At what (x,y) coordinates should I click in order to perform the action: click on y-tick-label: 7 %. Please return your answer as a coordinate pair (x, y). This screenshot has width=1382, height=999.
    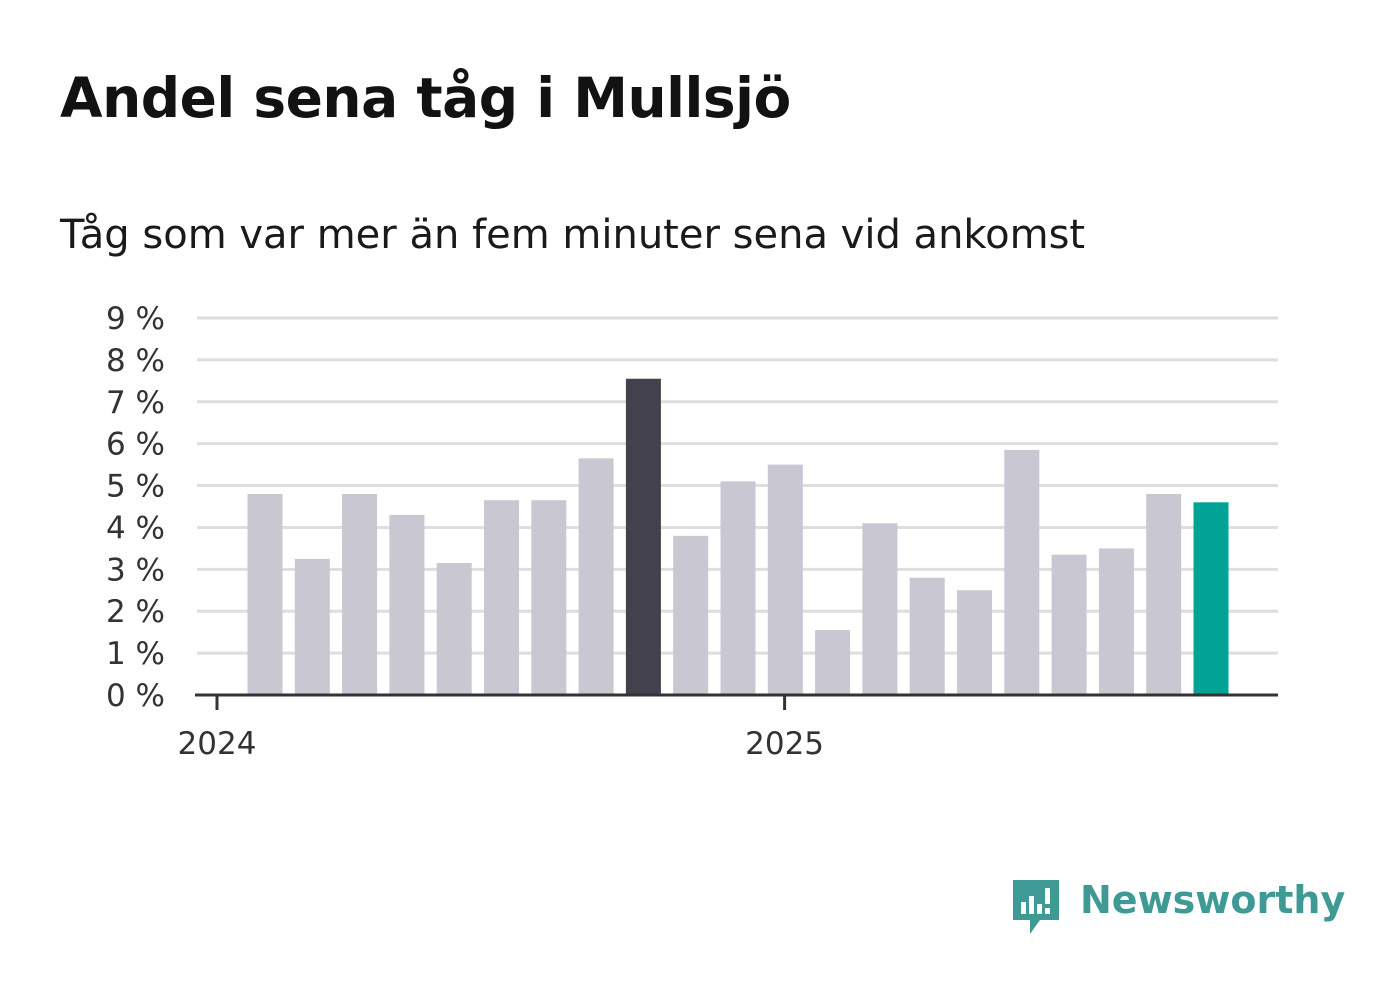
    Looking at the image, I should click on (135, 403).